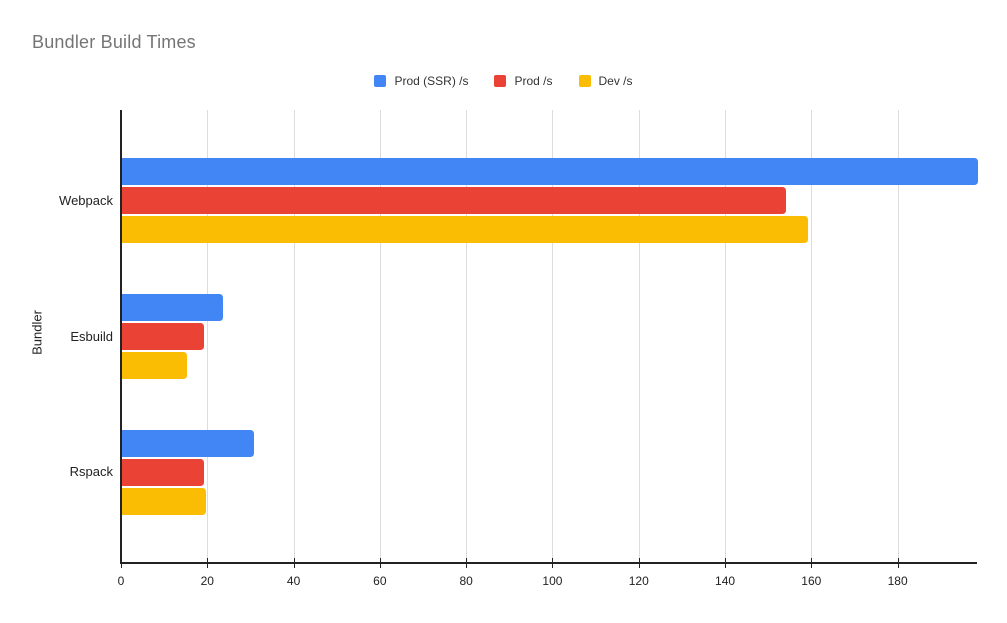 The image size is (1007, 623). I want to click on bar-rspack-prod-s, so click(163, 472).